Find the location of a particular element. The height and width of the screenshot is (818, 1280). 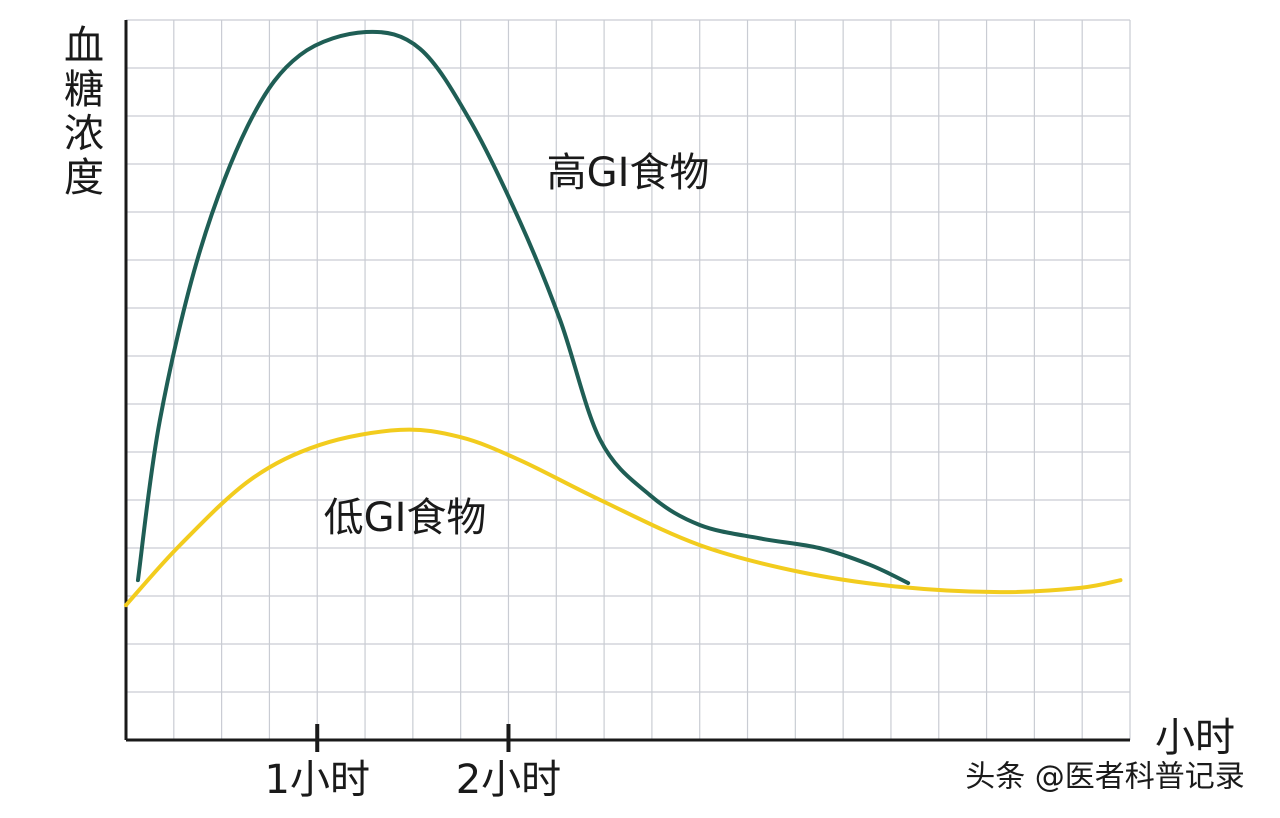

x-axis-label: 小时 is located at coordinates (1195, 738).